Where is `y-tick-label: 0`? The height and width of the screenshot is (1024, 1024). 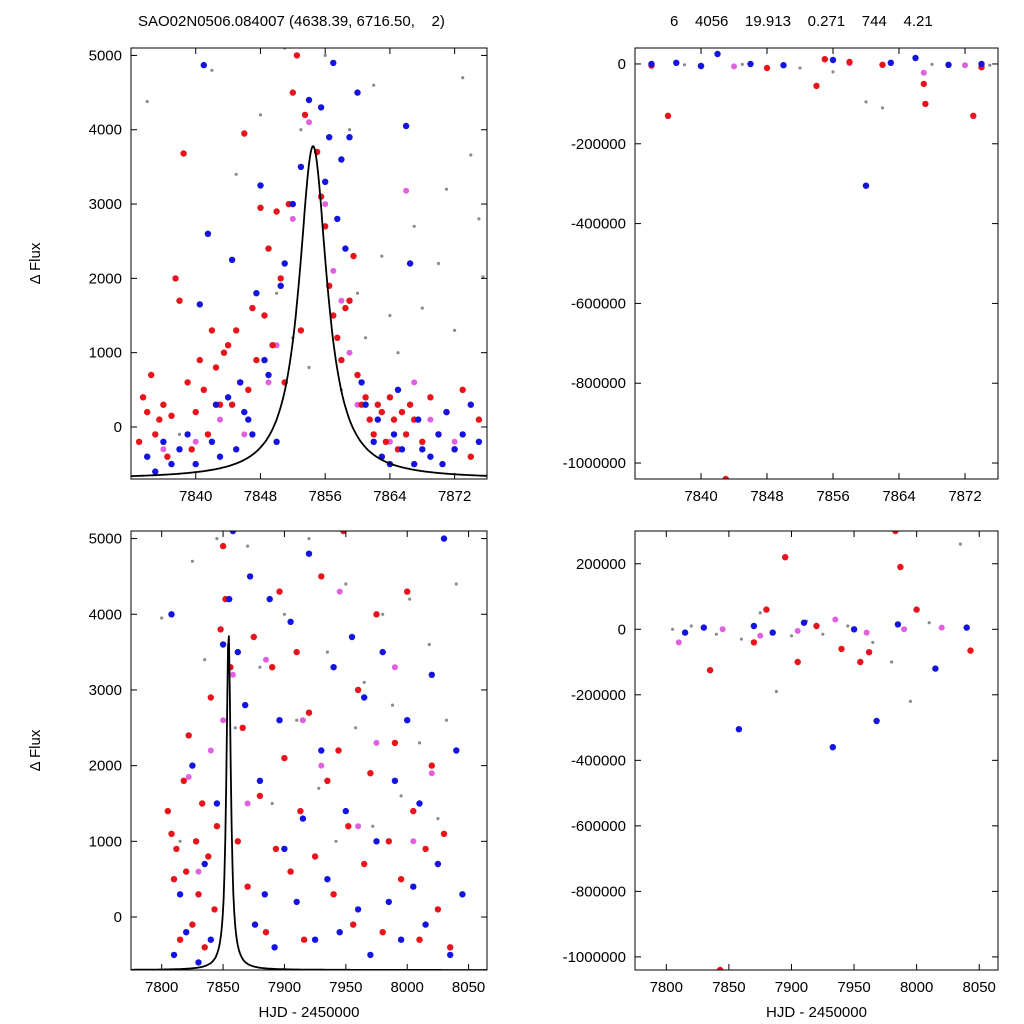 y-tick-label: 0 is located at coordinates (622, 629).